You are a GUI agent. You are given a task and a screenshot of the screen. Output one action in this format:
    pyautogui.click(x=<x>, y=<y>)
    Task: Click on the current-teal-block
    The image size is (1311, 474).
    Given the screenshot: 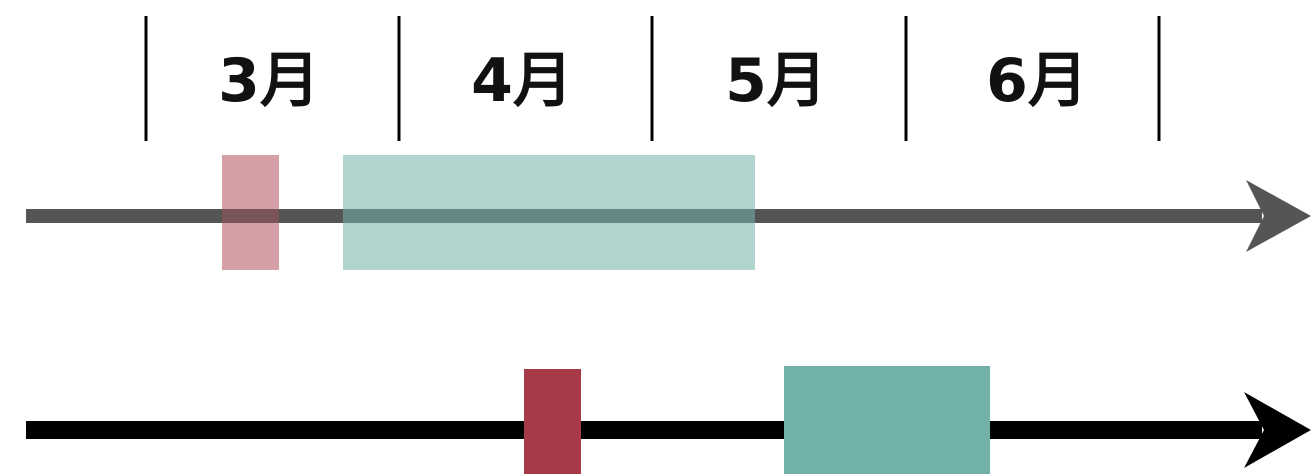 What is the action you would take?
    pyautogui.click(x=887, y=420)
    